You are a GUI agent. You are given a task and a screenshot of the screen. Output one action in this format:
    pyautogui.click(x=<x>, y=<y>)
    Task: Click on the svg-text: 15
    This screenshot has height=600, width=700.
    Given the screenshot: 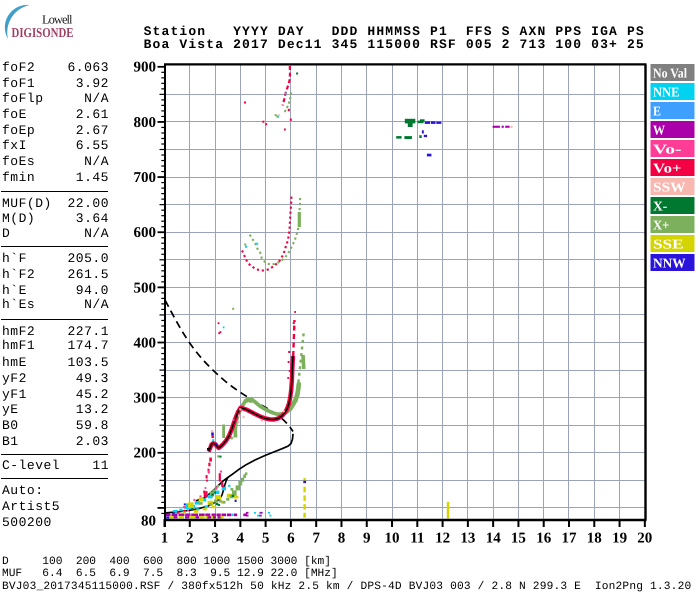 What is the action you would take?
    pyautogui.click(x=518, y=539)
    